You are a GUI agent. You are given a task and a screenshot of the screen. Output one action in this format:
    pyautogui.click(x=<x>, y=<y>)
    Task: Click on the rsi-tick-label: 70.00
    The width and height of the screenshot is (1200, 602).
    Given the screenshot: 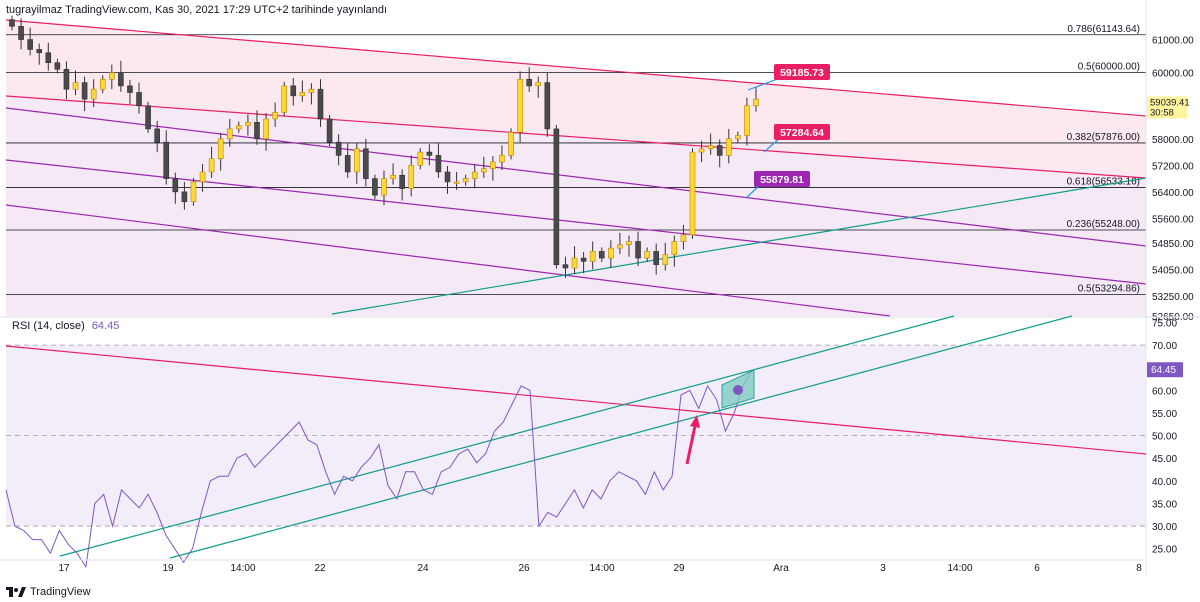 What is the action you would take?
    pyautogui.click(x=1164, y=346)
    